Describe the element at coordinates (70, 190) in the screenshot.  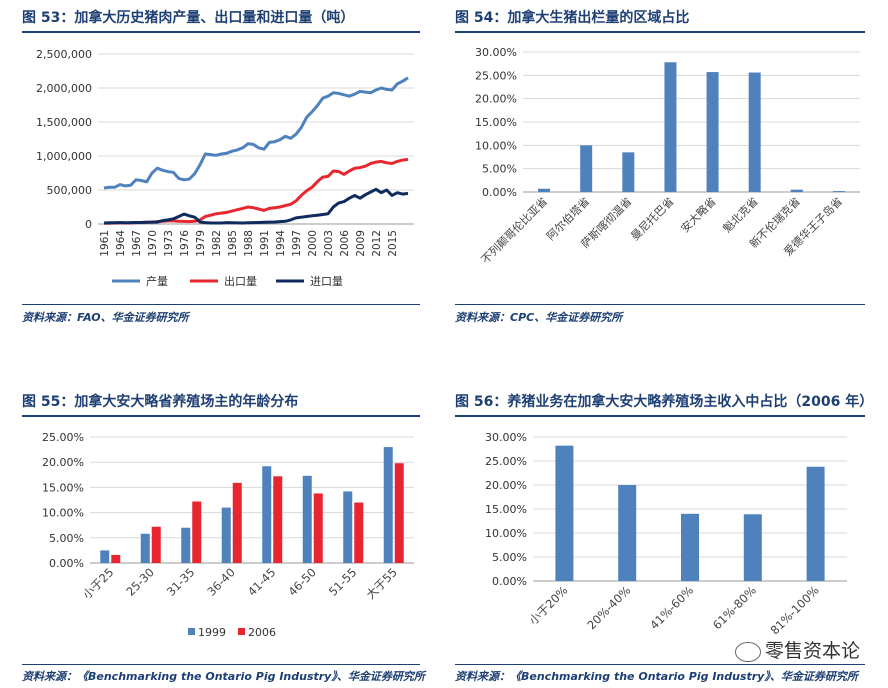
I see `y-tick-label: 500,000` at that location.